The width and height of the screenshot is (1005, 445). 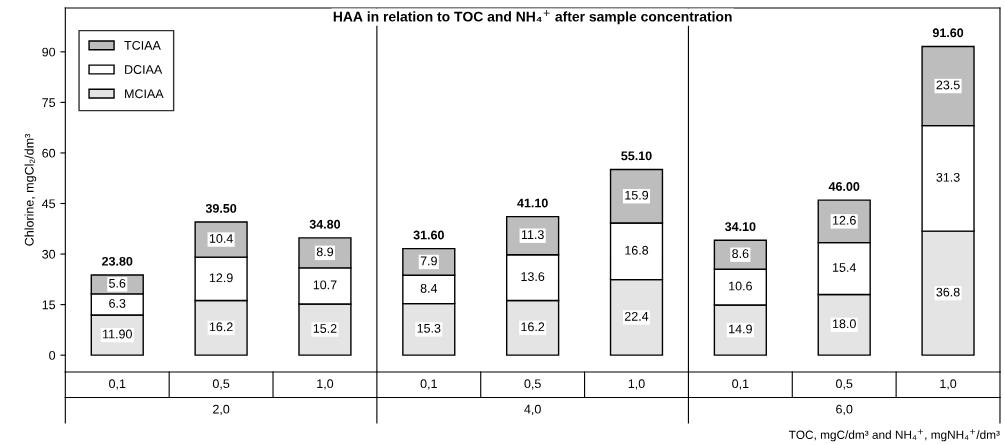 I want to click on legend-label: DCIAA, so click(x=144, y=69).